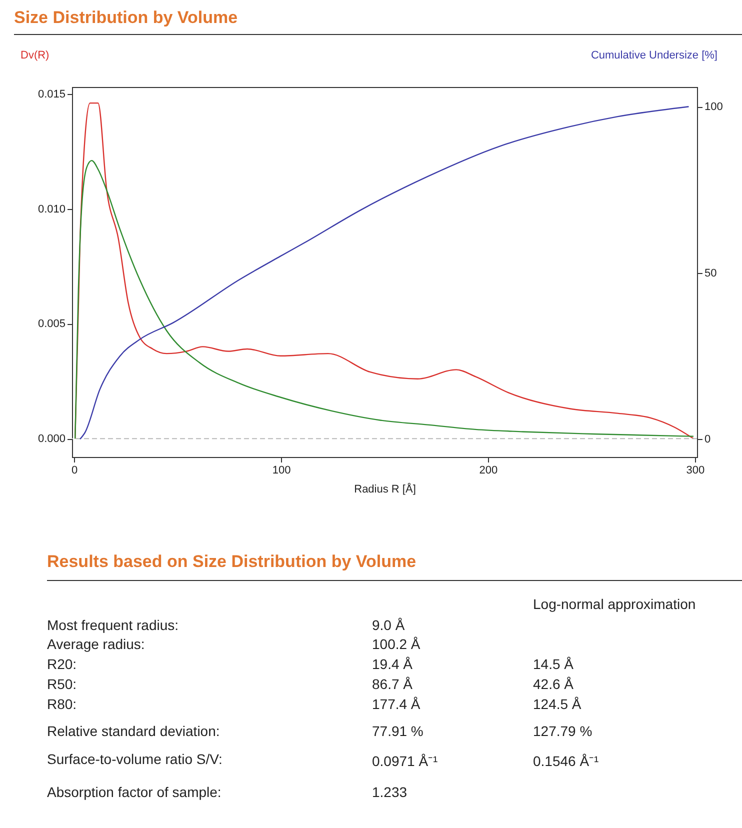 This screenshot has height=828, width=742. What do you see at coordinates (488, 470) in the screenshot?
I see `x-tick-label: 200` at bounding box center [488, 470].